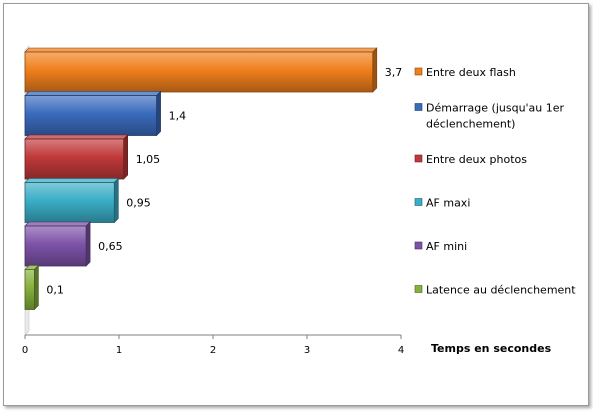 This screenshot has height=412, width=593. Describe the element at coordinates (470, 124) in the screenshot. I see `legend-label: déclenchement)` at that location.